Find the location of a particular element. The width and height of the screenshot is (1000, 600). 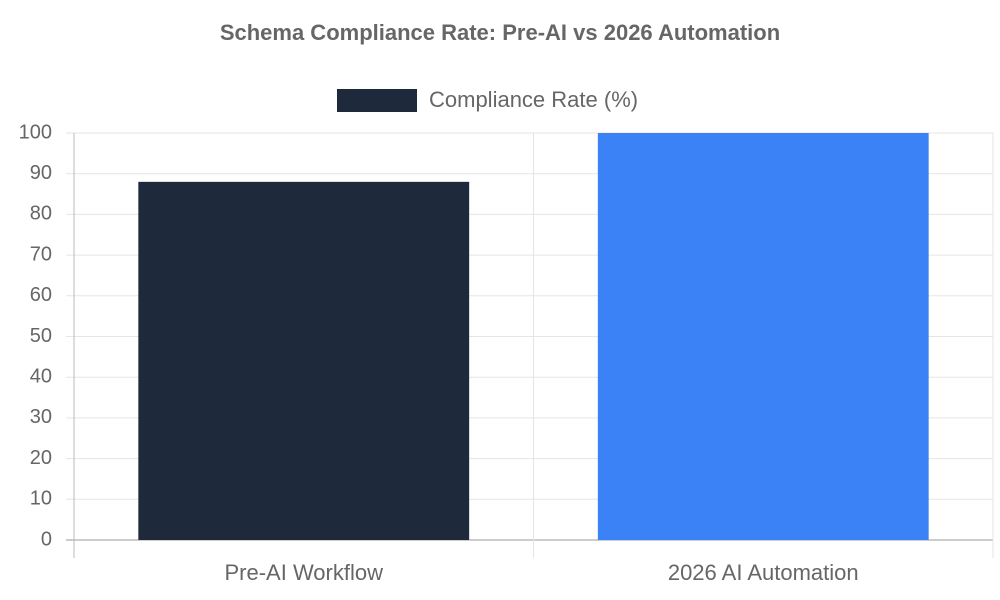

y-tick-label: 80 is located at coordinates (41, 214).